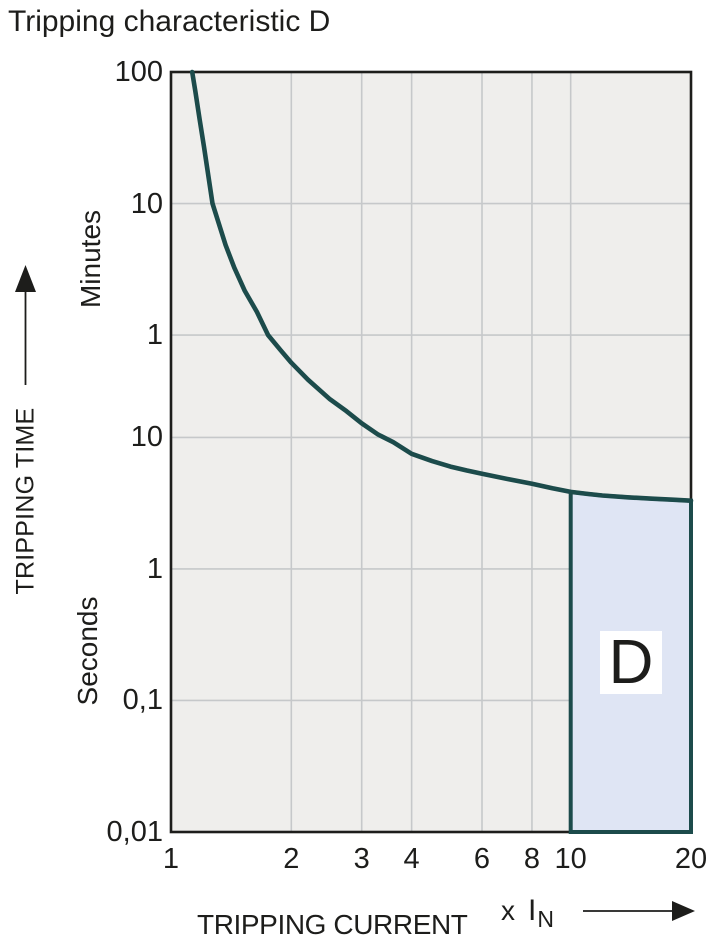 The width and height of the screenshot is (720, 943). What do you see at coordinates (532, 859) in the screenshot?
I see `x-axis-tick-label: 8` at bounding box center [532, 859].